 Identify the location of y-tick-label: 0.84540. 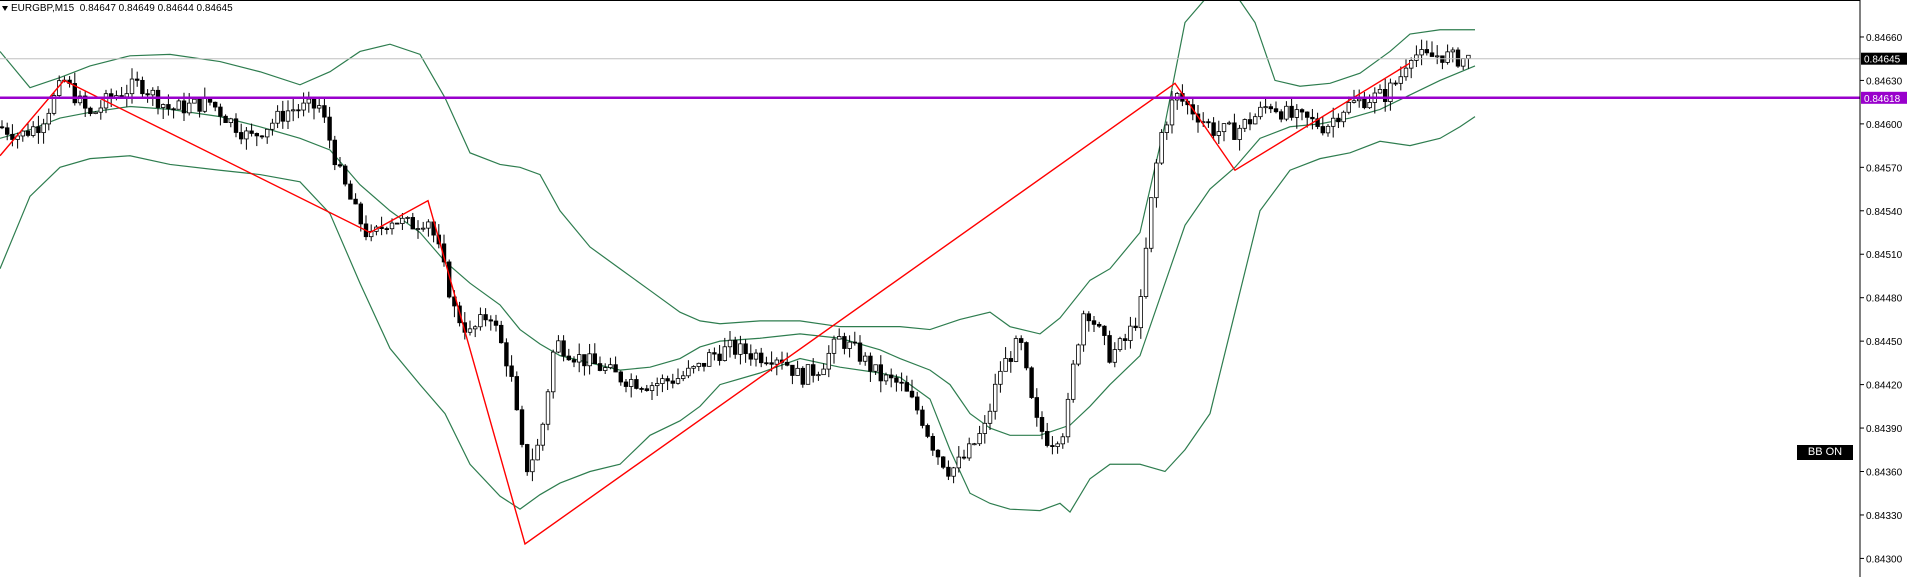
(1884, 212).